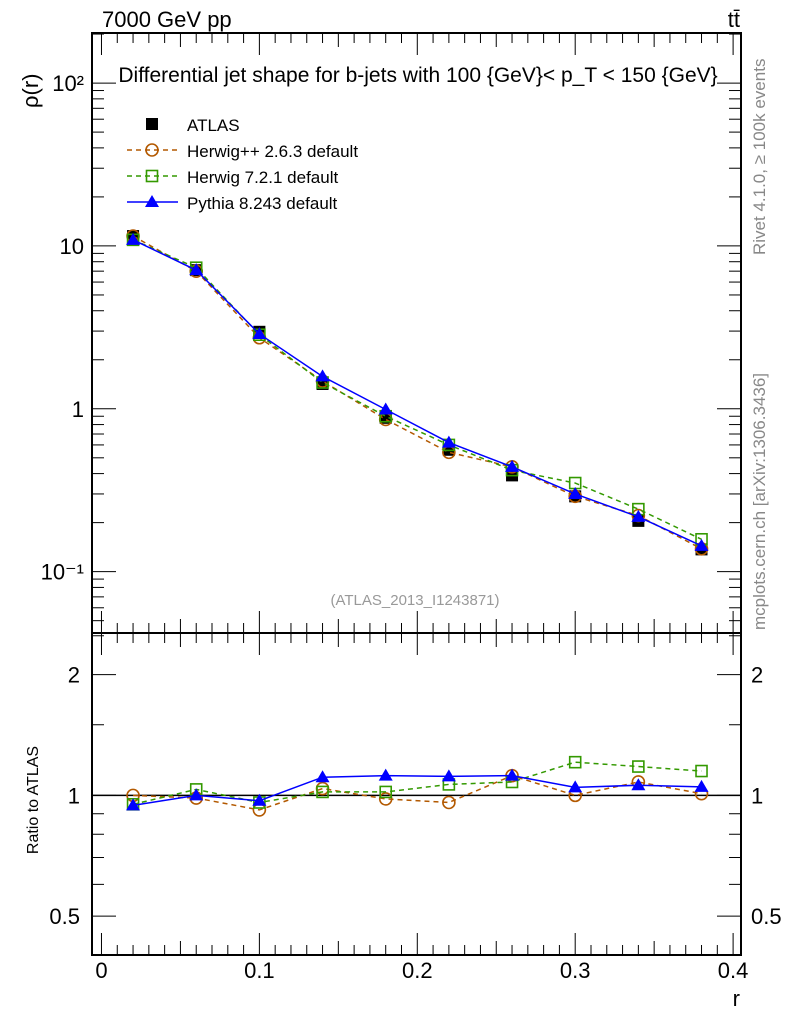 This screenshot has height=1024, width=786. Describe the element at coordinates (759, 501) in the screenshot. I see `side-label-bottom: mcplots.cern.ch [arXiv:1306.3436]` at that location.